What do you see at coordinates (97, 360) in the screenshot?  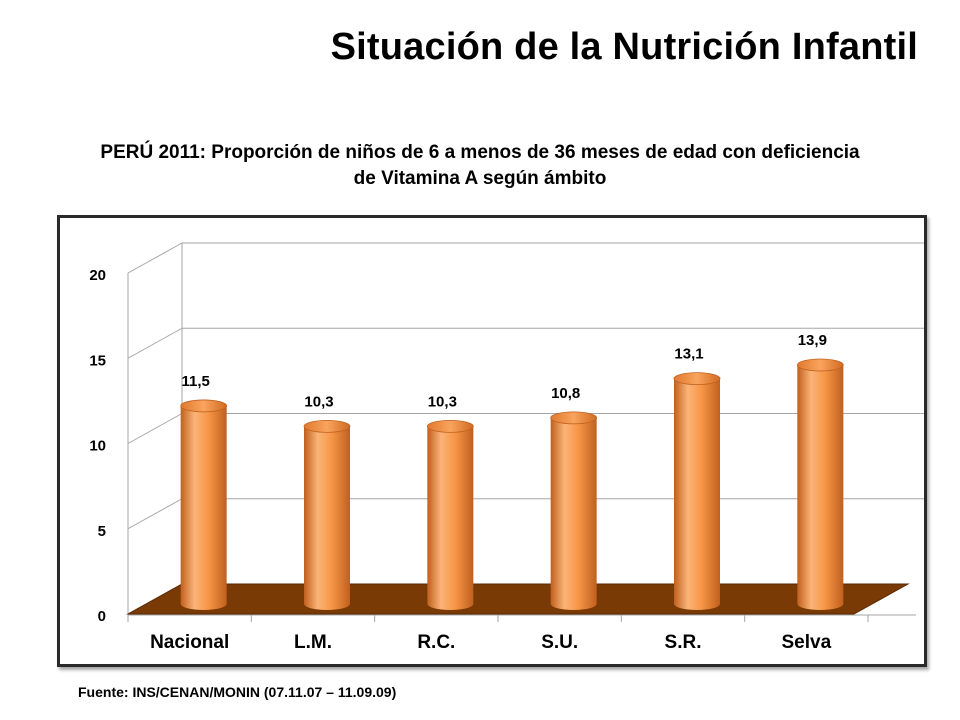 I see `y-tick-label: 15` at bounding box center [97, 360].